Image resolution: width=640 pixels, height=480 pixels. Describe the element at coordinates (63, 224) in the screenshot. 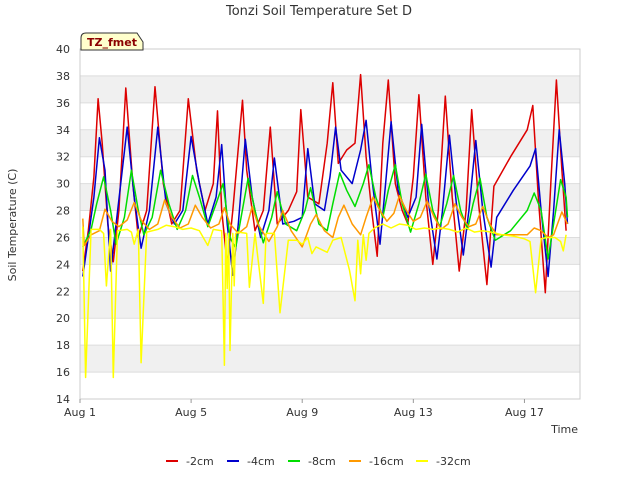

I see `y-axis-ticks: 14 16 18 20 22 24 26 28 30 32 34 36 38 40` at that location.